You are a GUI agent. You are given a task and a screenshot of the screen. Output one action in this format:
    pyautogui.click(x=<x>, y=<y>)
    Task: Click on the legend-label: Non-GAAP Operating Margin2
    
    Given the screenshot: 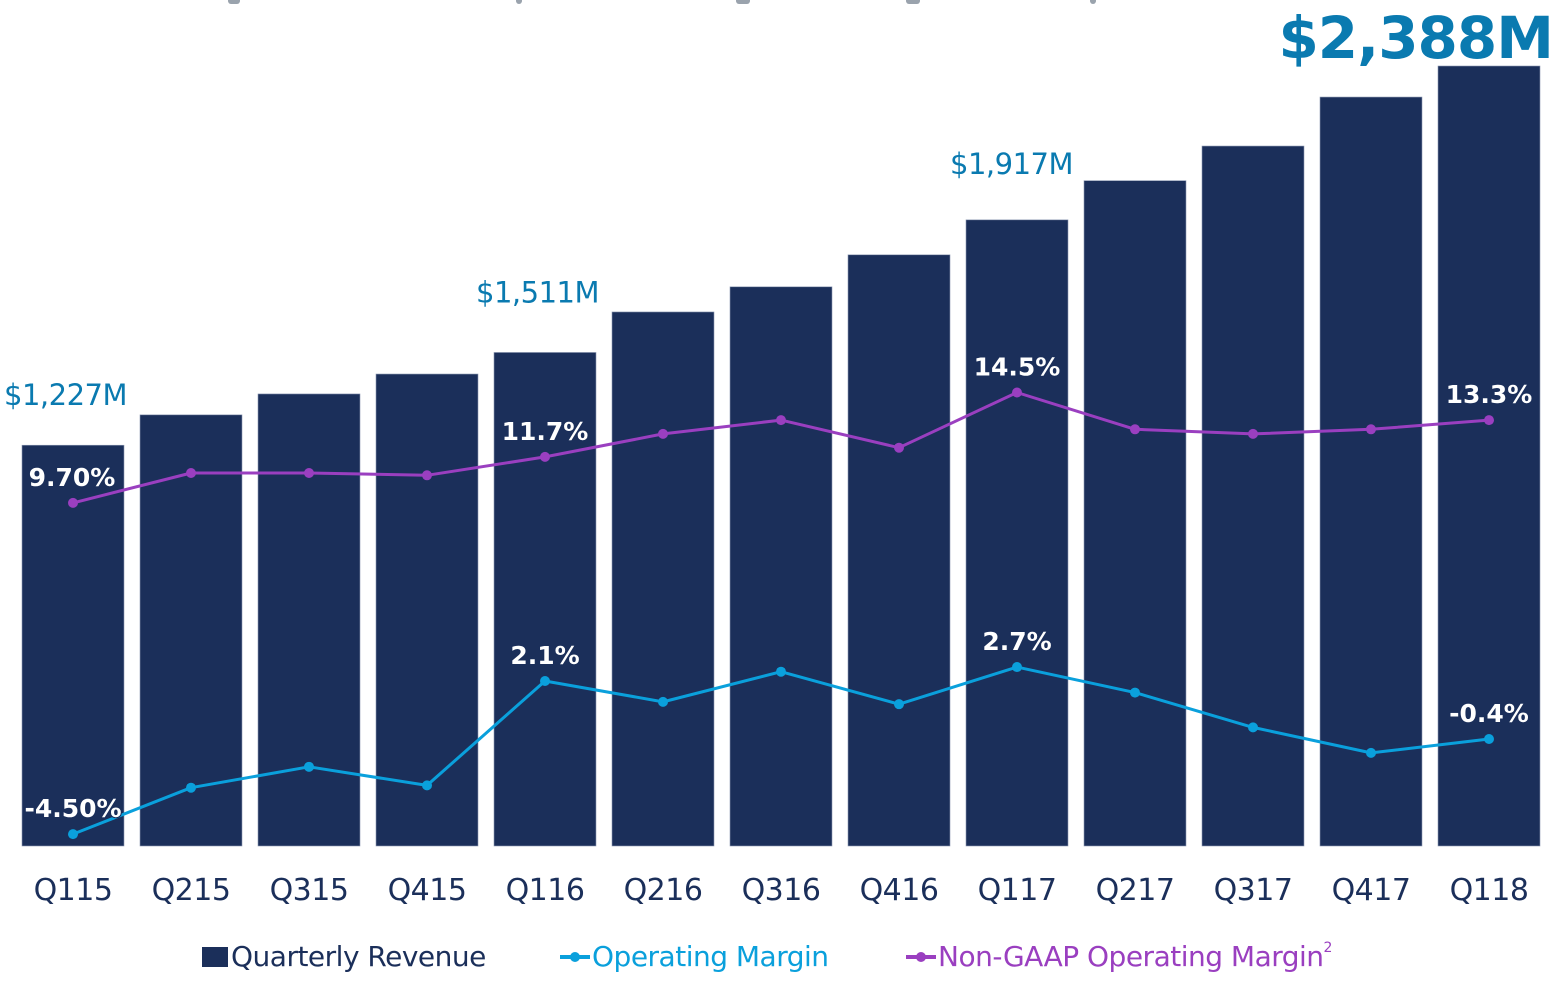 What is the action you would take?
    pyautogui.click(x=1135, y=956)
    